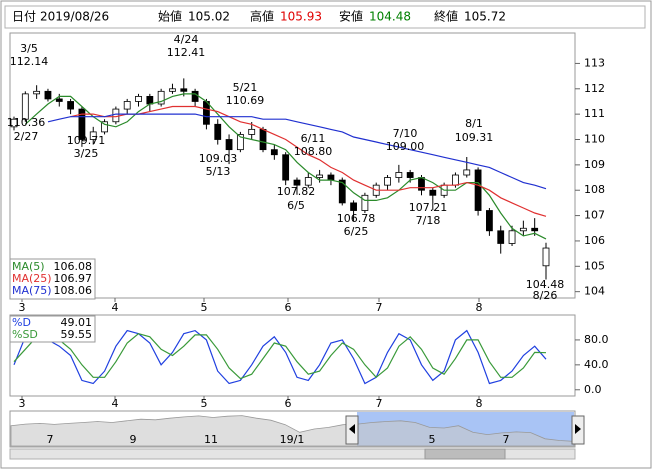  I want to click on annotation-price: 108.80, so click(313, 151).